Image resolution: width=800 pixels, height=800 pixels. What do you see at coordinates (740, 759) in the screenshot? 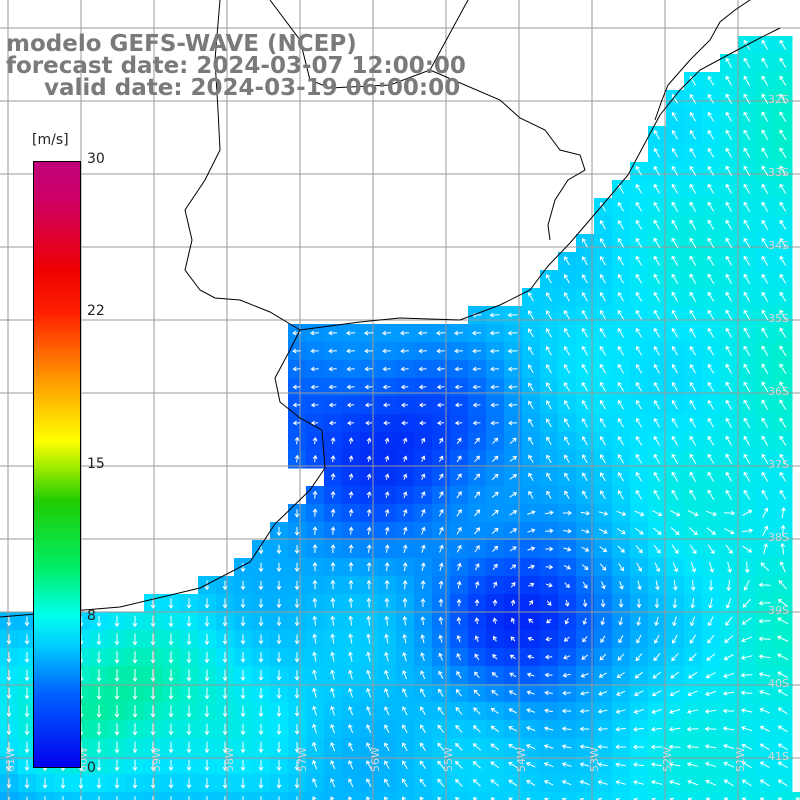
I see `longitude-label: 51W` at bounding box center [740, 759].